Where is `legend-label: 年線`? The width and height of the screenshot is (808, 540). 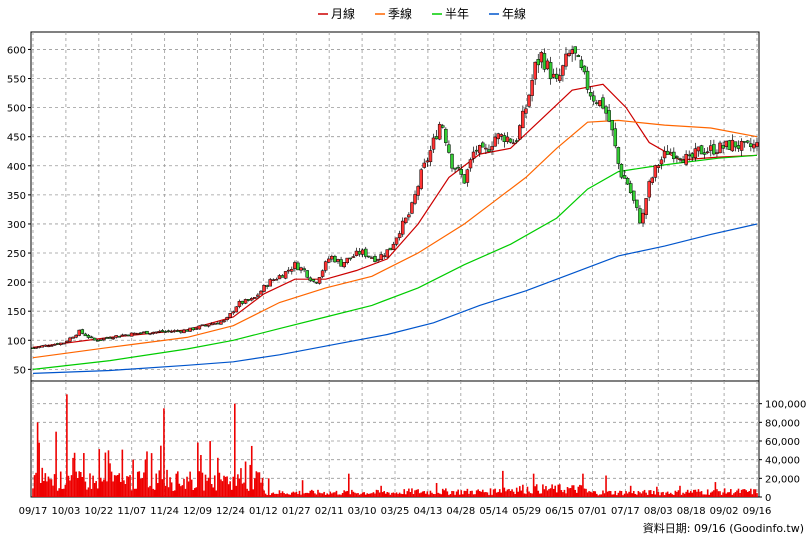
legend-label: 年線 is located at coordinates (514, 13).